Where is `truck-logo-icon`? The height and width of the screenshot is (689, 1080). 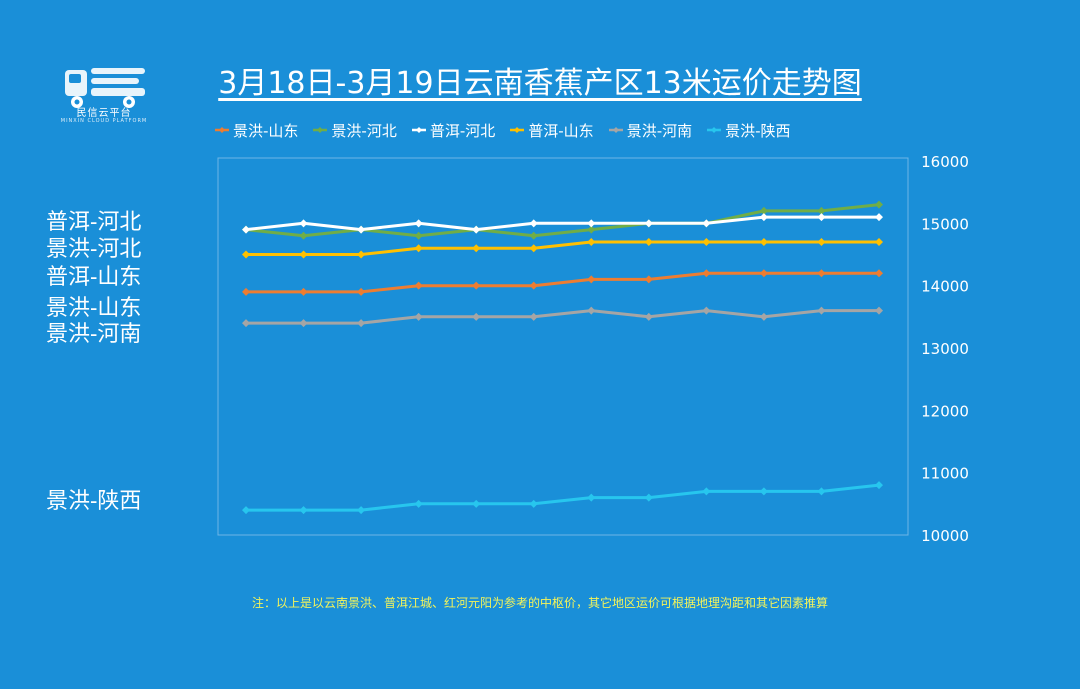
truck-logo-icon is located at coordinates (105, 88).